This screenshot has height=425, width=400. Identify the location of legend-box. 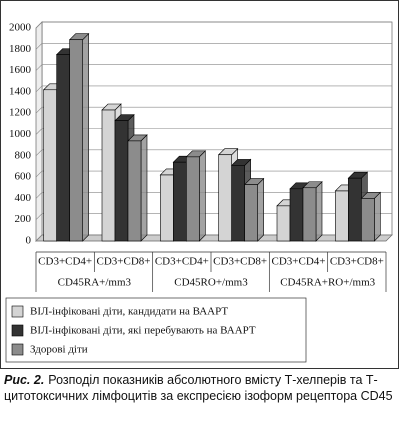
(156, 330).